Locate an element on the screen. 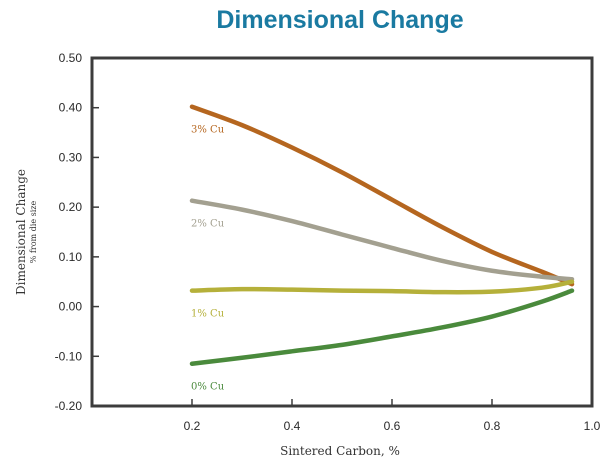  x-tick-label: 1.0 is located at coordinates (592, 426).